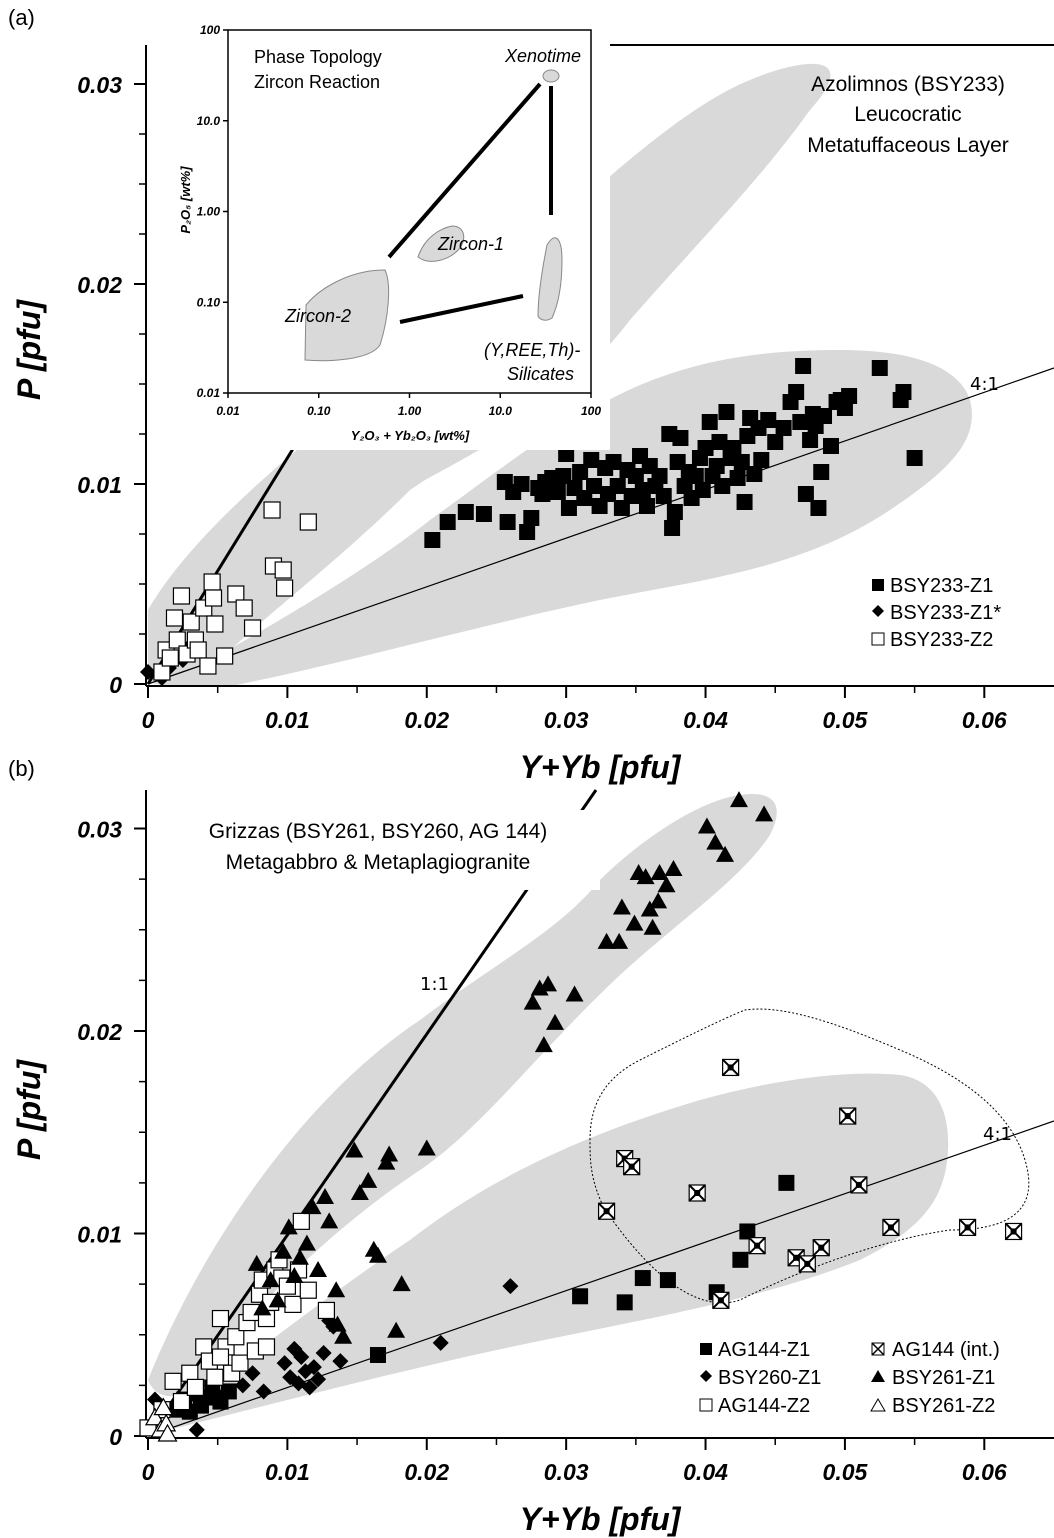  What do you see at coordinates (705, 1472) in the screenshot?
I see `panel-b-x-tick-label: 0.04` at bounding box center [705, 1472].